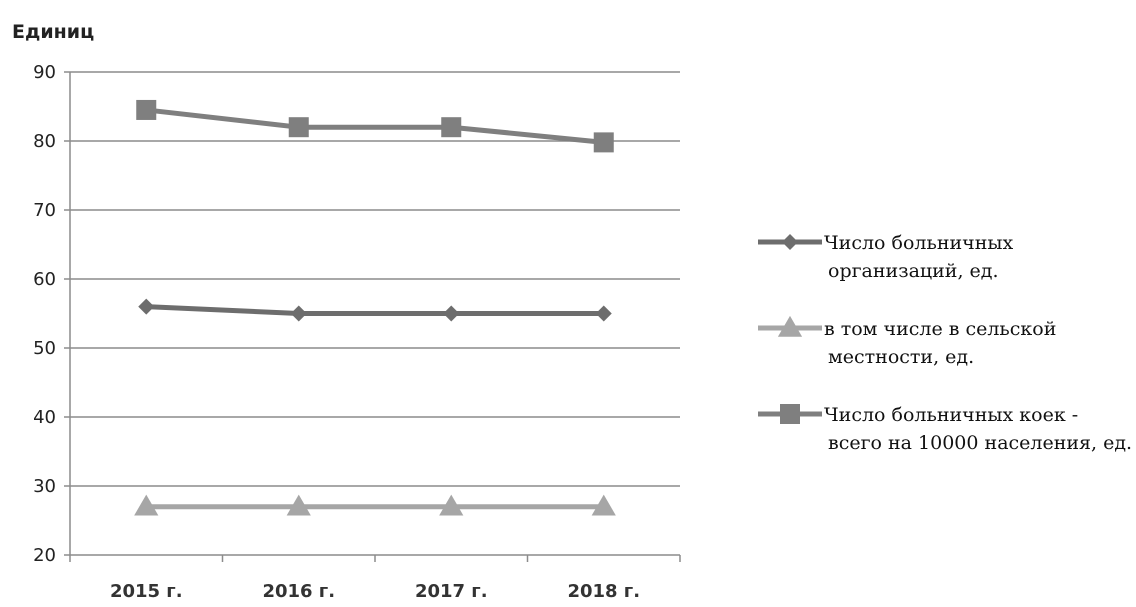 The height and width of the screenshot is (607, 1136). I want to click on legend-label: Число больничных, so click(919, 243).